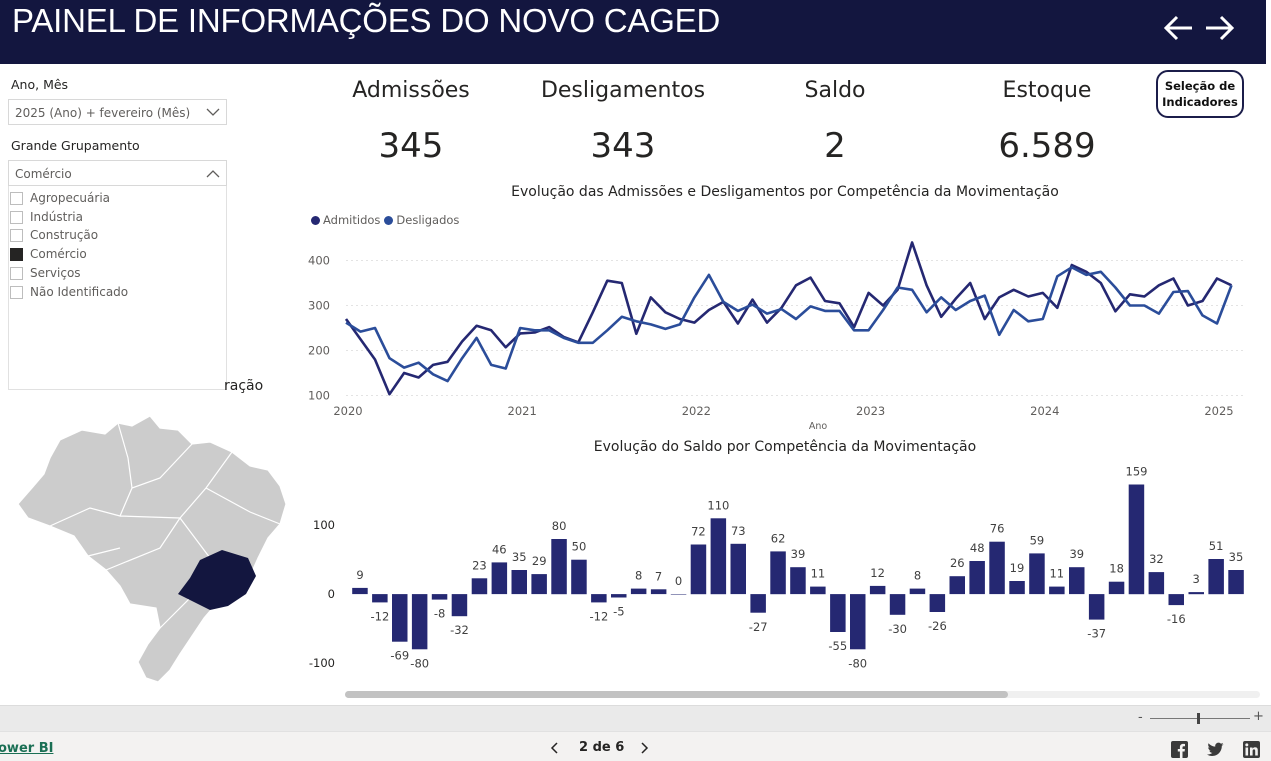 The height and width of the screenshot is (761, 1271). What do you see at coordinates (633, 32) in the screenshot?
I see `header-bar: PAINEL DE INFORMAÇÕES DO NOVO CAGED` at bounding box center [633, 32].